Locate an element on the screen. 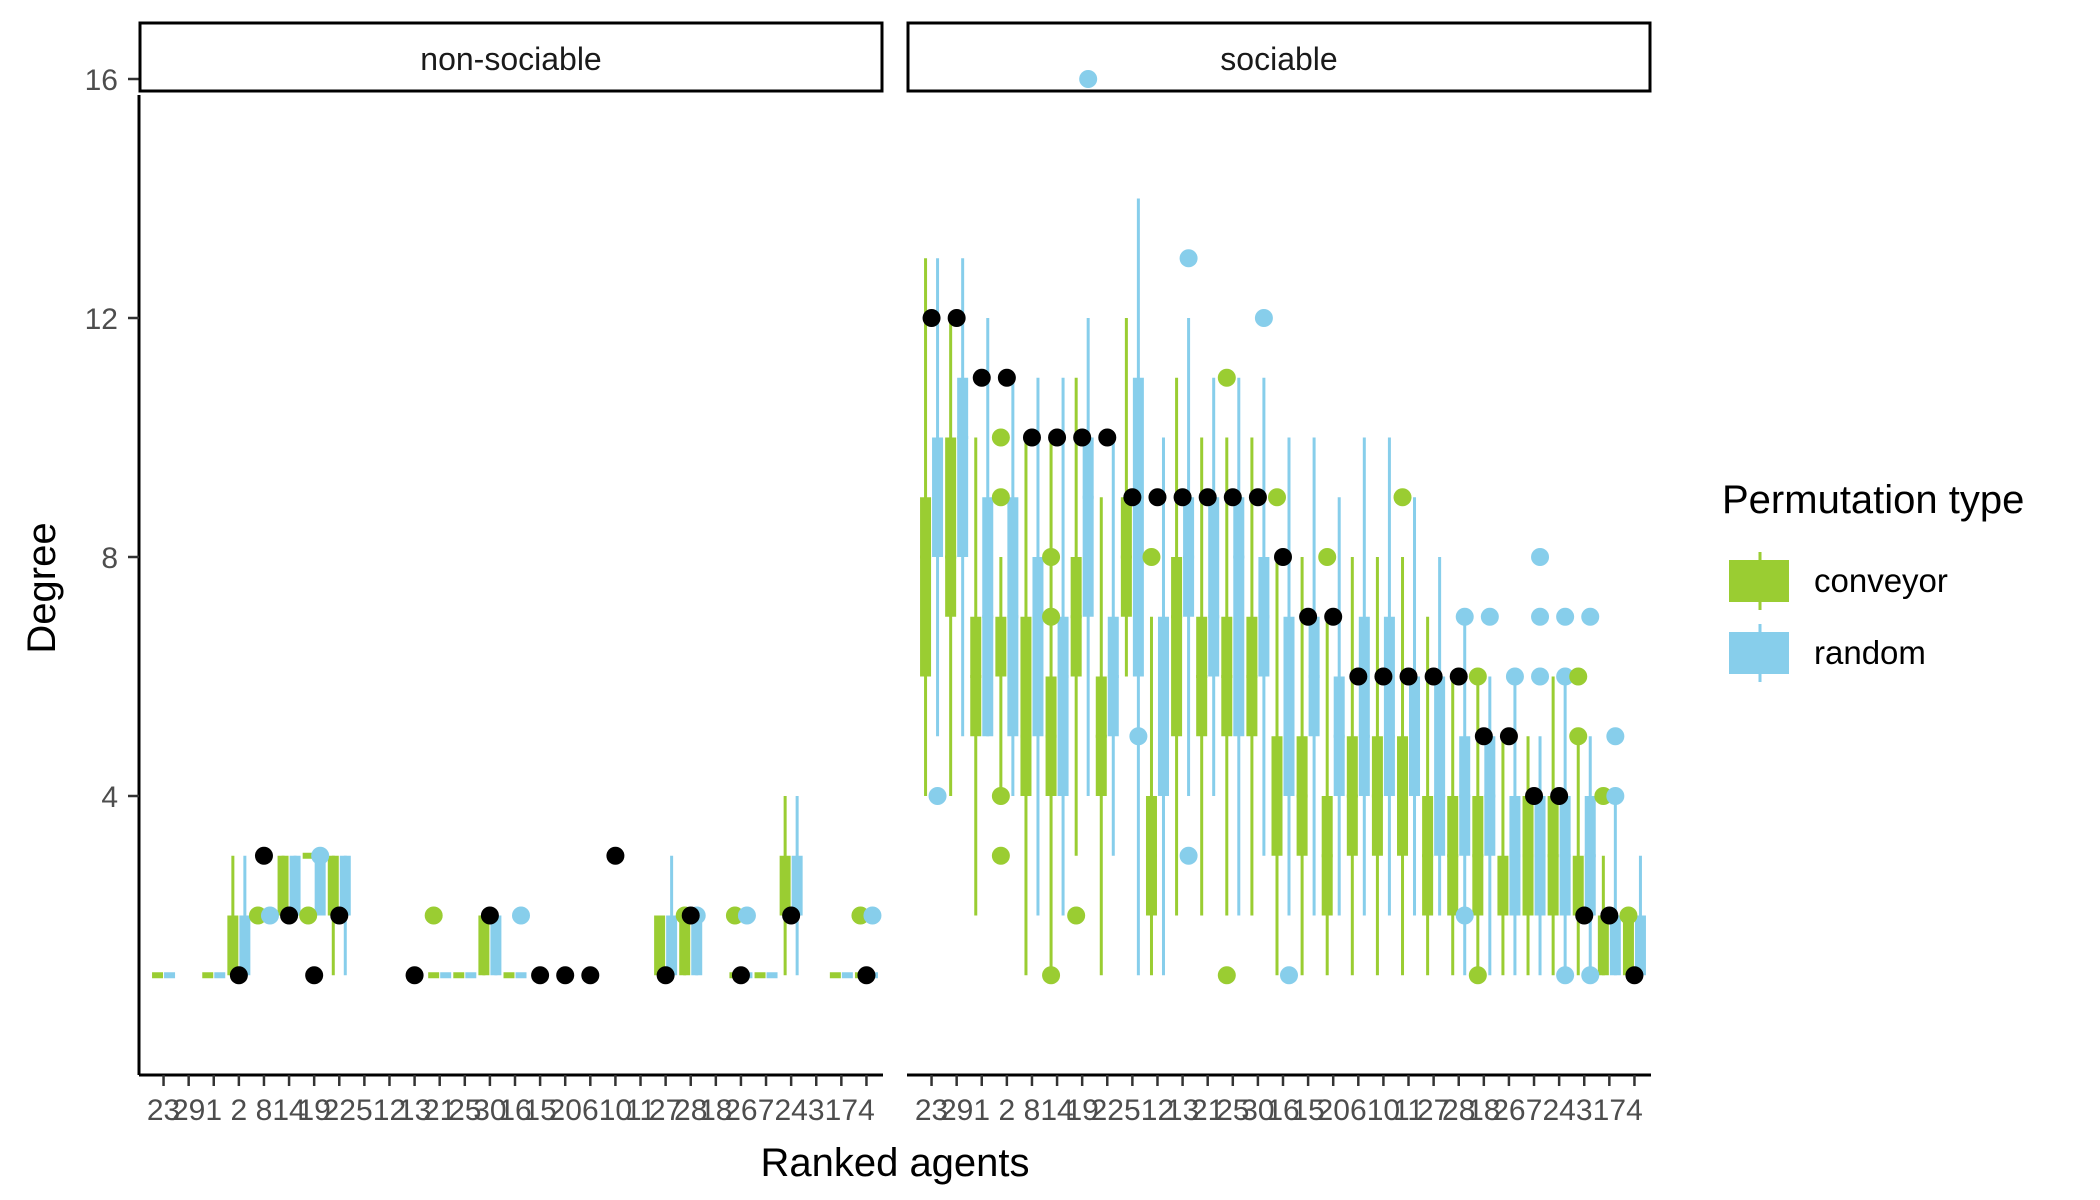  x-tick-label: 3 is located at coordinates (816, 1110).